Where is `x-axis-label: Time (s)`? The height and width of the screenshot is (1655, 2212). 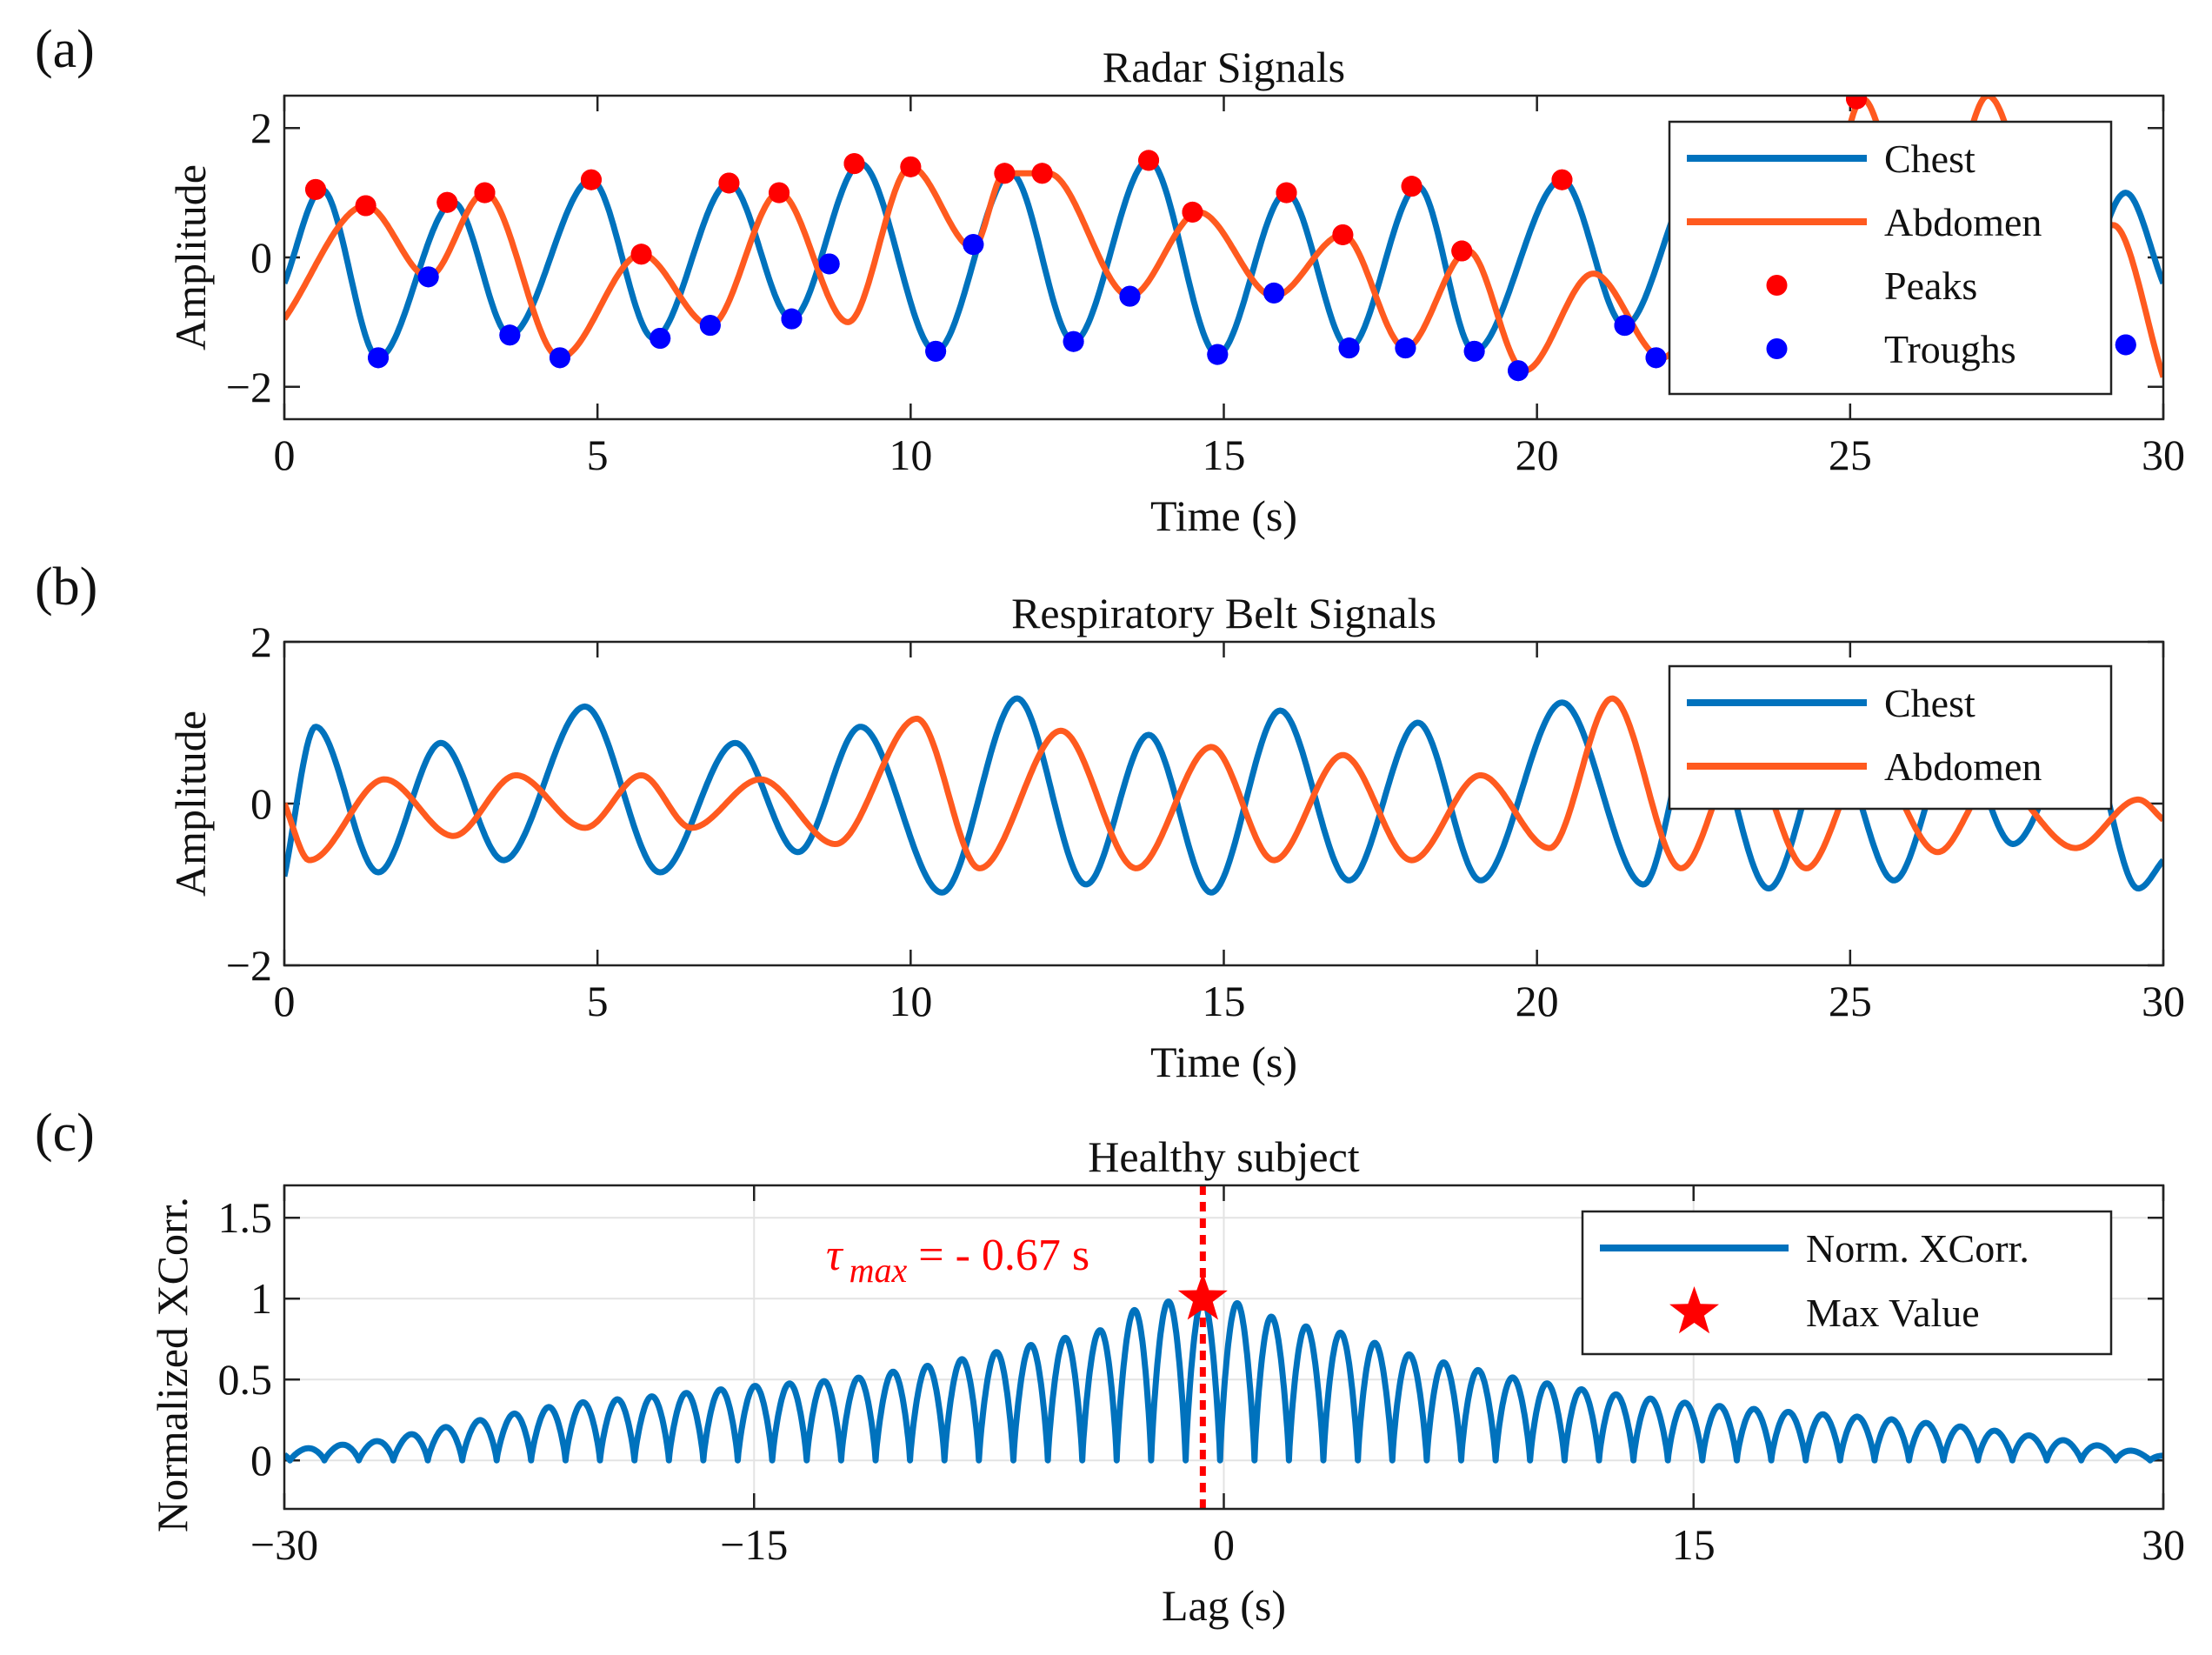
x-axis-label: Time (s) is located at coordinates (1224, 1062).